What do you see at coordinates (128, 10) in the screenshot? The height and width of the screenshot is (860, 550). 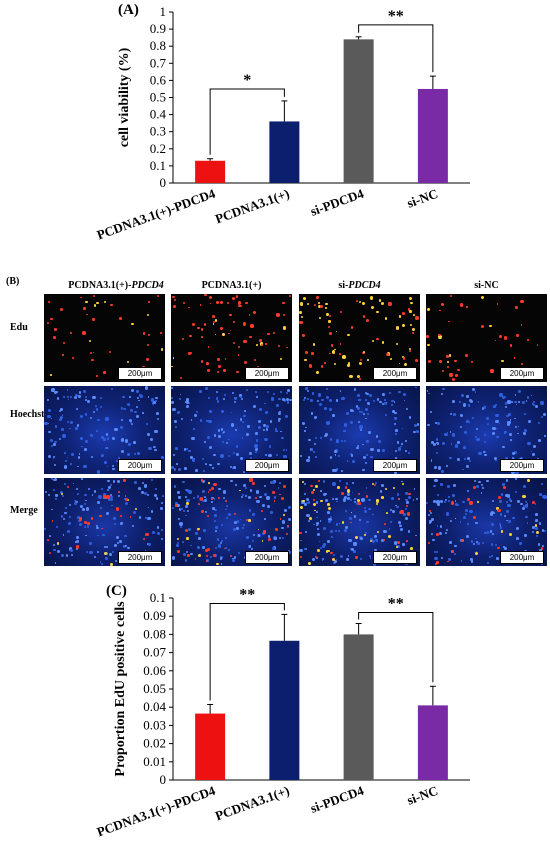 I see `panel-a-label: (A)` at bounding box center [128, 10].